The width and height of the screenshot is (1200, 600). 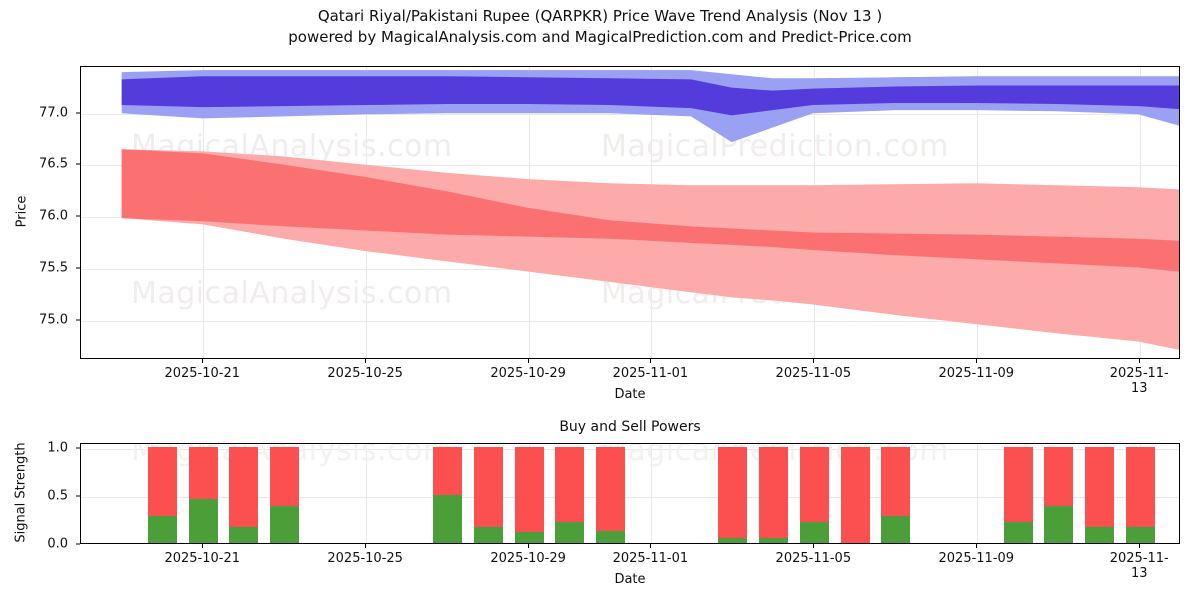 I want to click on signal-ytick-label-1: 0.5, so click(x=57, y=496).